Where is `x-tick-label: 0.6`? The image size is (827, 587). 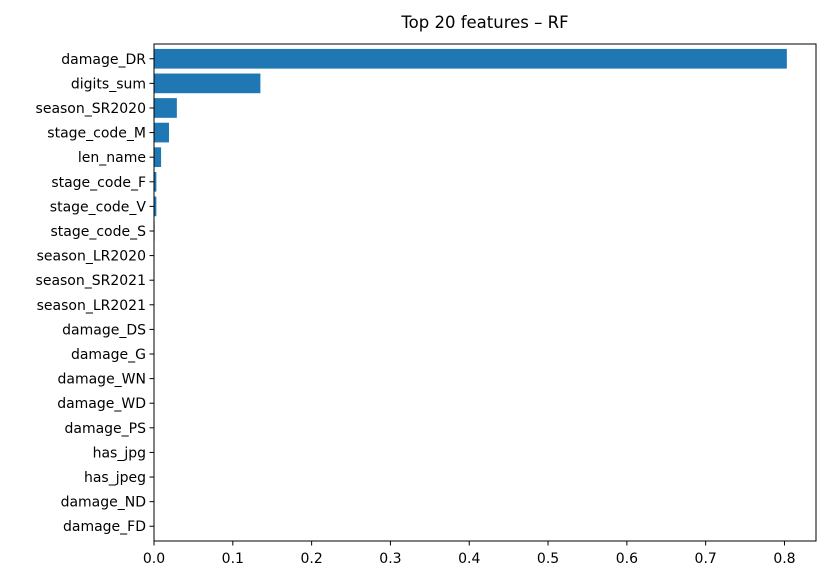 x-tick-label: 0.6 is located at coordinates (627, 559).